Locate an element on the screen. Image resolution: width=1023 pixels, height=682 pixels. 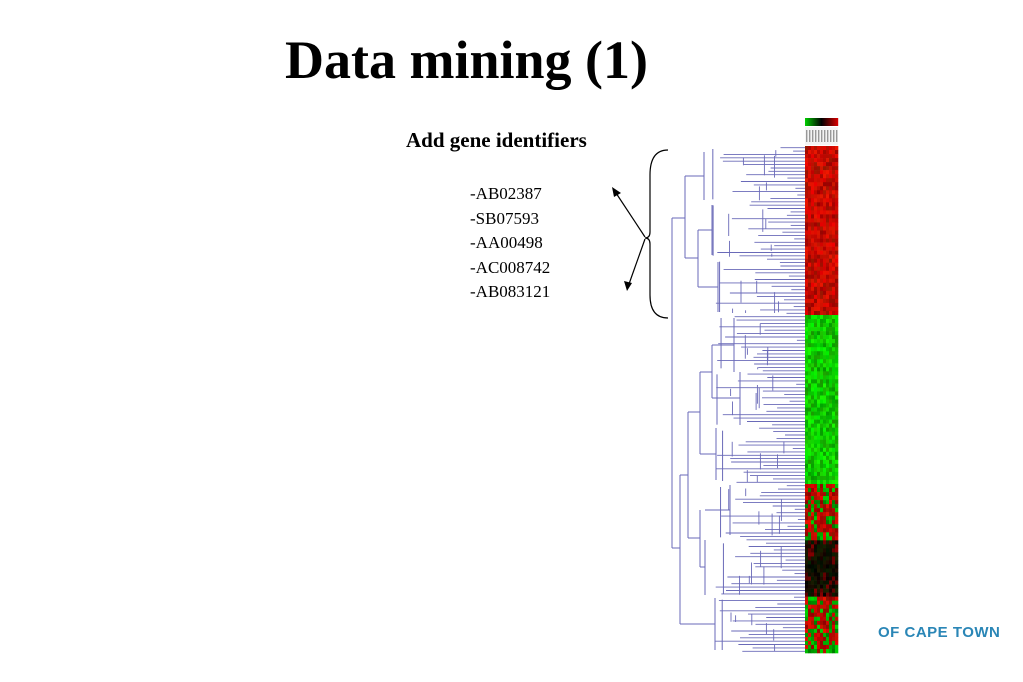
color-scale-bar is located at coordinates (822, 131).